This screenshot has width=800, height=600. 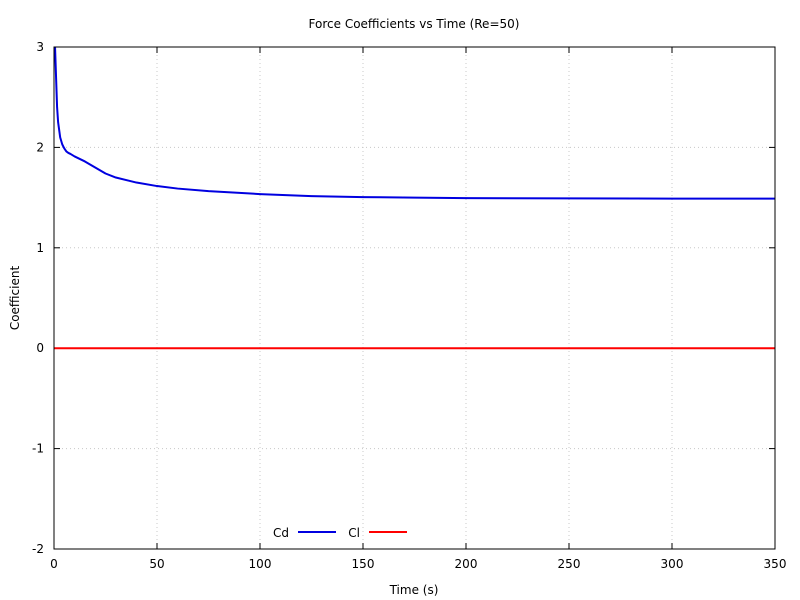 What do you see at coordinates (466, 564) in the screenshot?
I see `x-tick-label: 200` at bounding box center [466, 564].